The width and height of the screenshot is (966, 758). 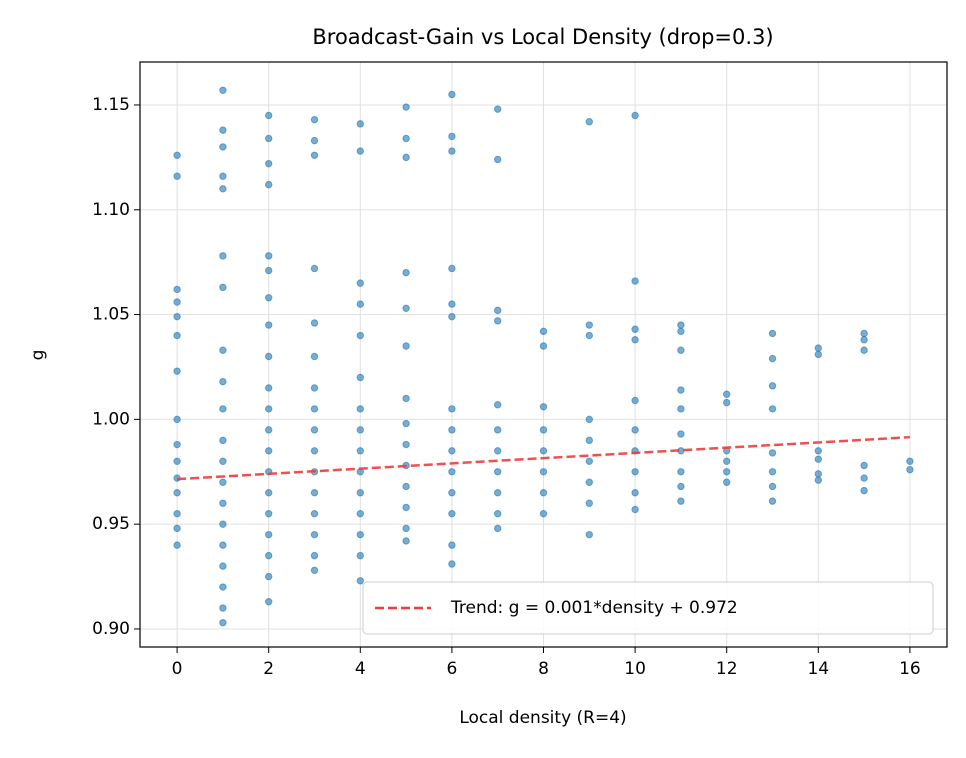 I want to click on y-tick-label: 1.05, so click(x=111, y=315).